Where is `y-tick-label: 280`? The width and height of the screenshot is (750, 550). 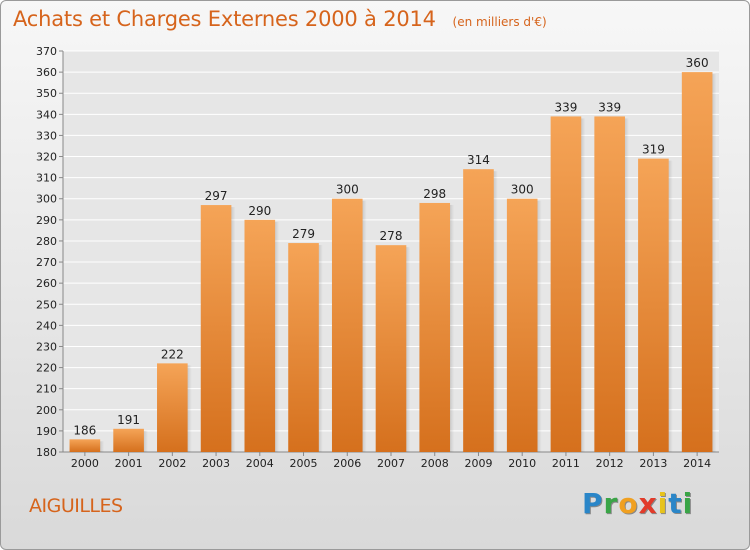 y-tick-label: 280 is located at coordinates (46, 241).